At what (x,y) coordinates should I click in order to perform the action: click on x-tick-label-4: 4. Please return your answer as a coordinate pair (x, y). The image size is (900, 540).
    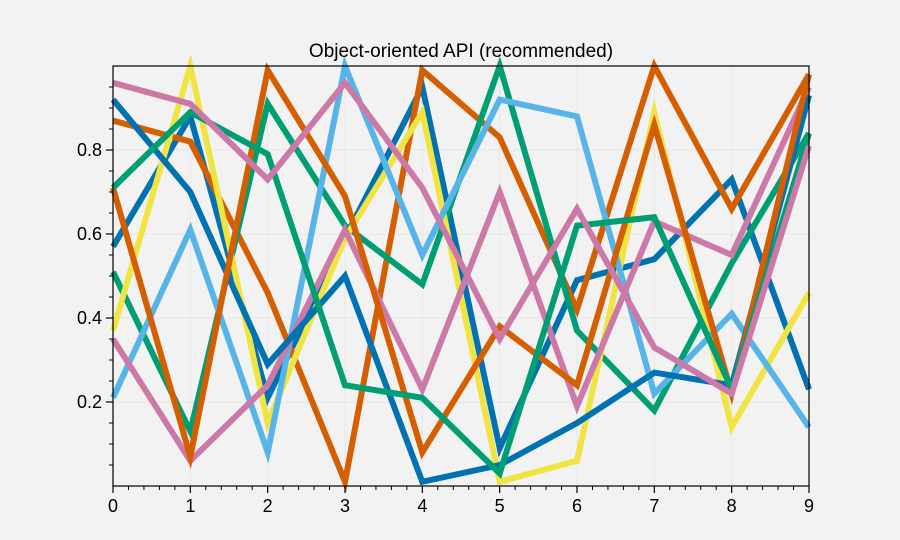
    Looking at the image, I should click on (422, 506).